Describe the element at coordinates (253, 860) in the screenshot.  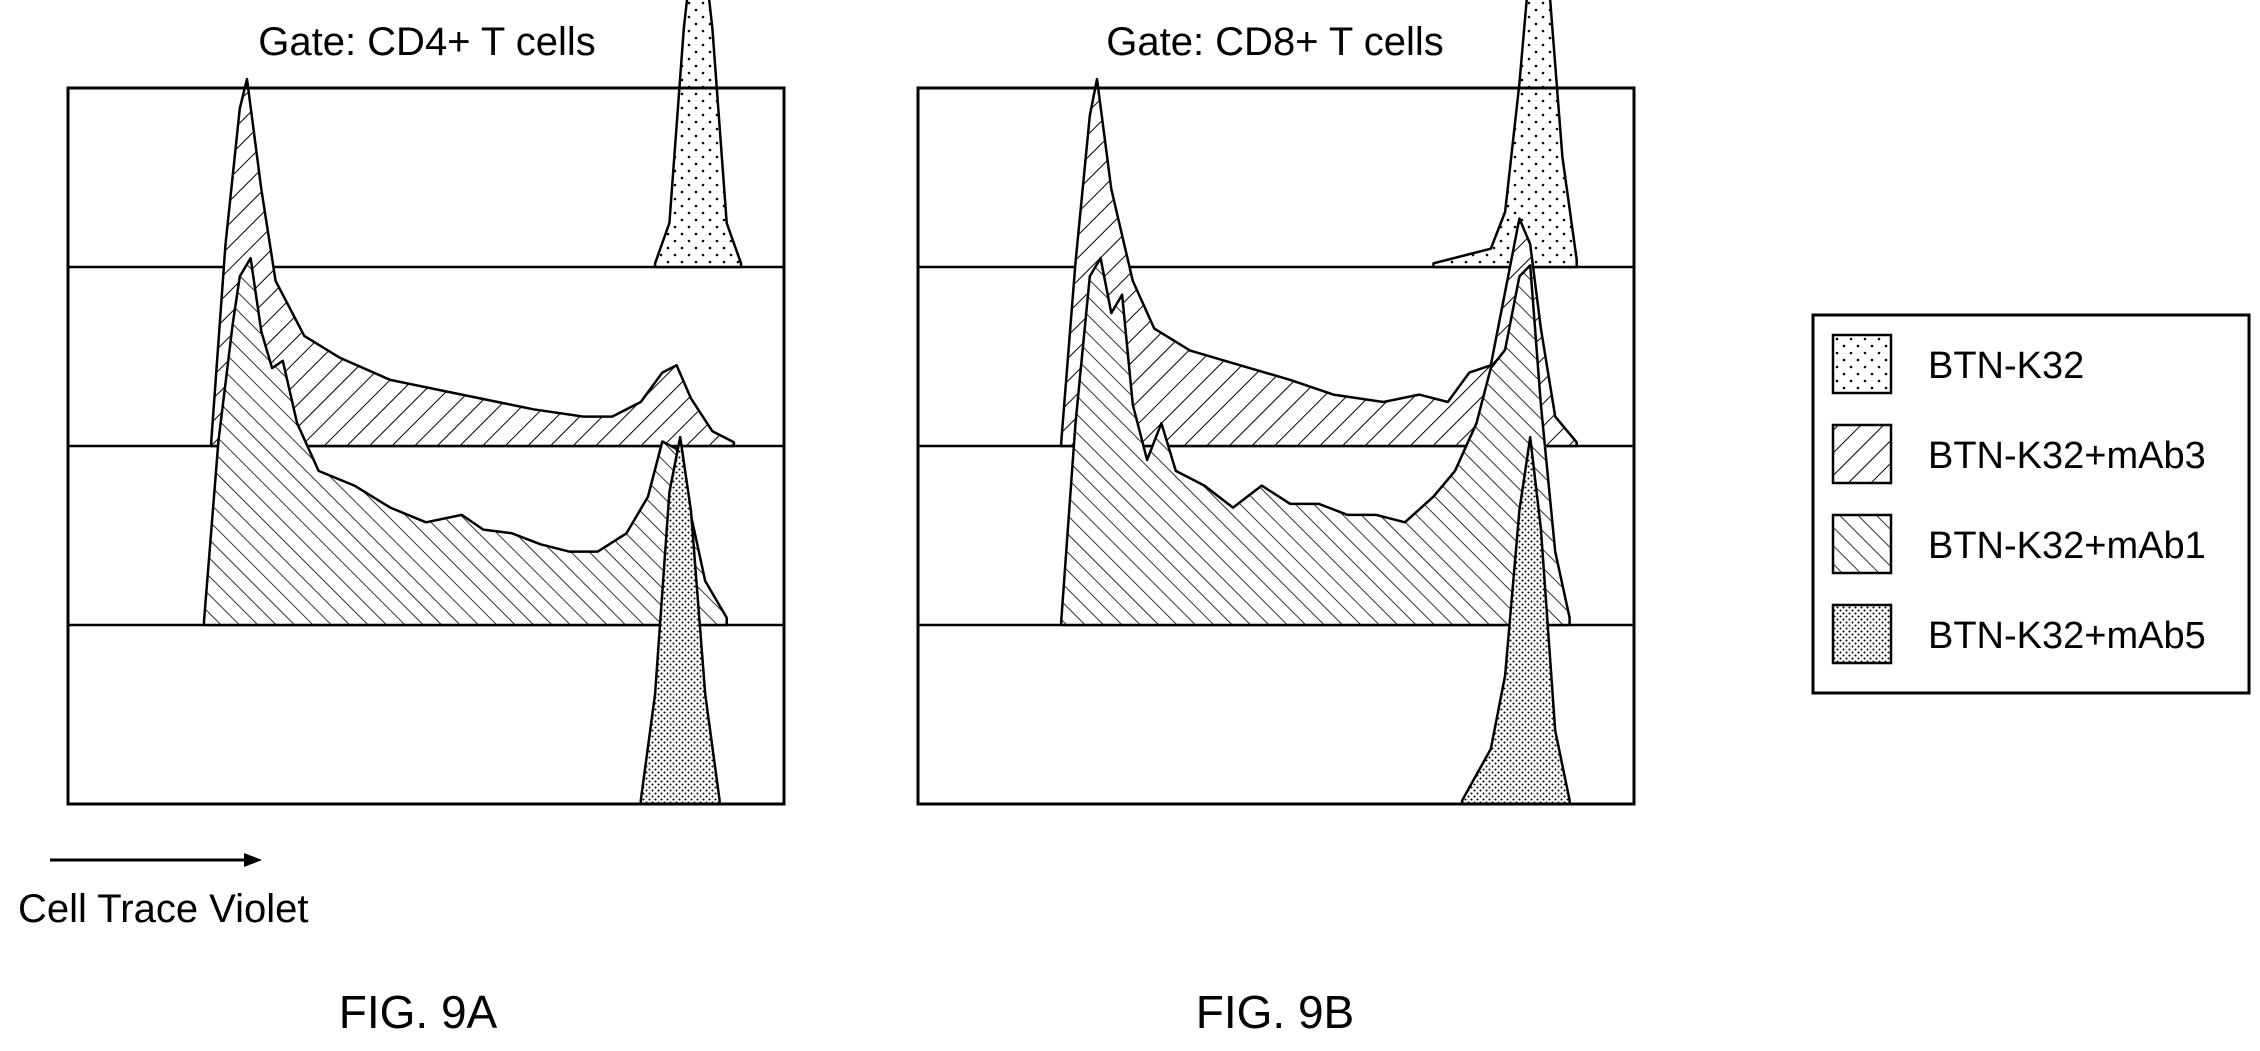
I see `arrow-head` at that location.